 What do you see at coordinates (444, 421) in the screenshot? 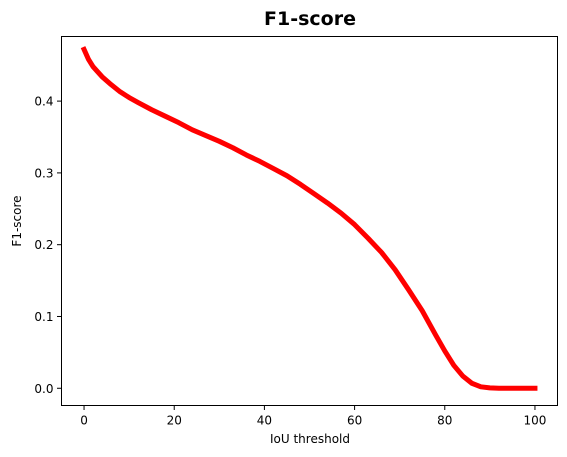
I see `x-tick-label: 80` at bounding box center [444, 421].